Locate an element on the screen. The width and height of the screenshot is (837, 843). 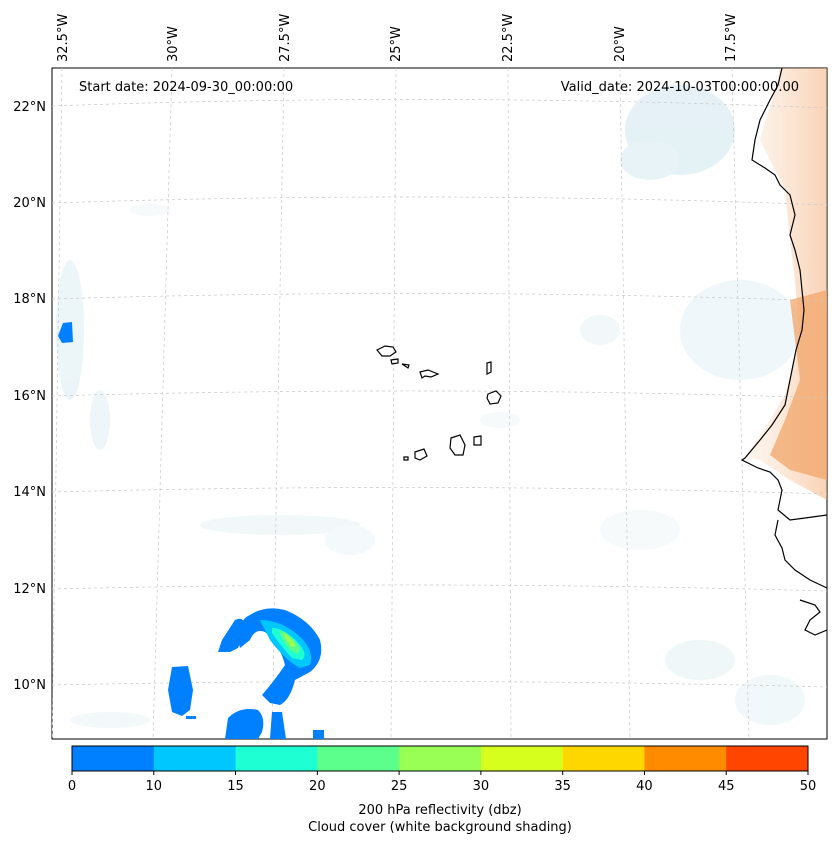
colorbar-label: 200 hPa reflectivity (dbz) is located at coordinates (439, 810).